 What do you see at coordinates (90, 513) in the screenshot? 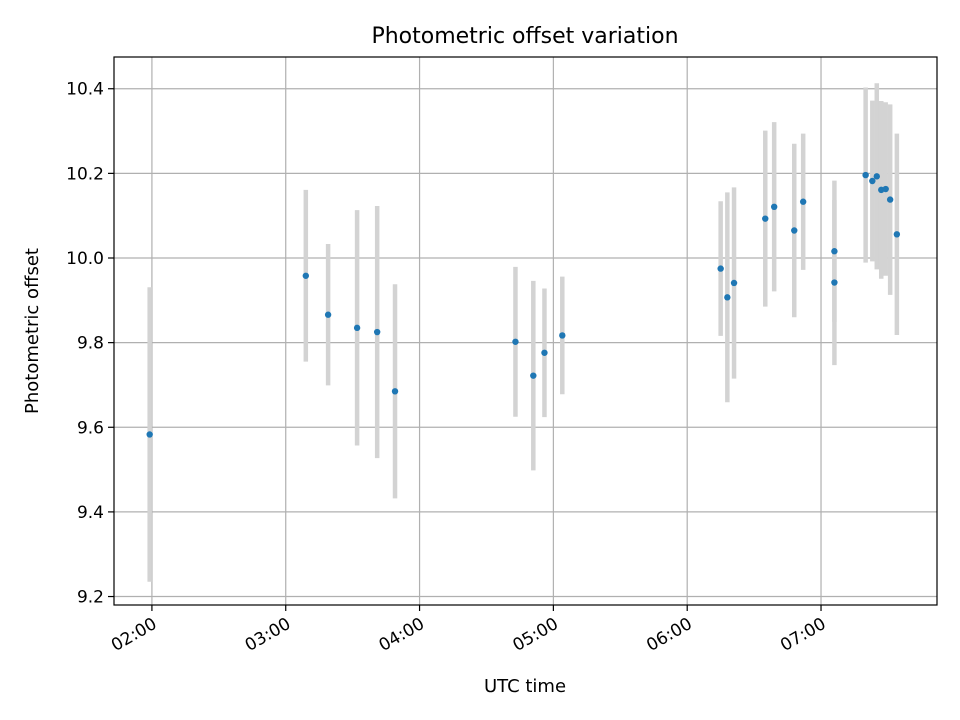
I see `y-tick-label: 9.4` at bounding box center [90, 513].